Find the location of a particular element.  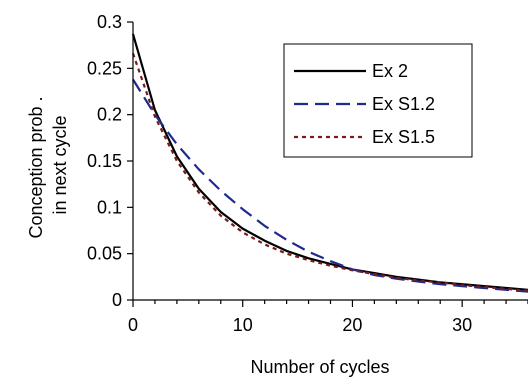

x-axis-title: Number of cycles is located at coordinates (319, 367).